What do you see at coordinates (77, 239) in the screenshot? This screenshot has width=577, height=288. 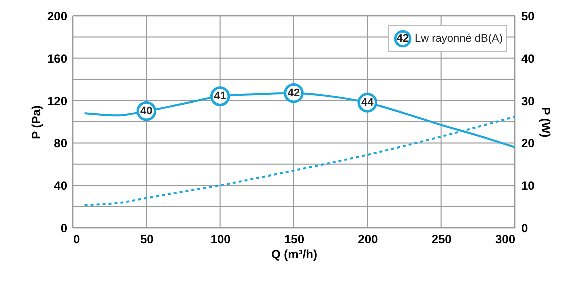 I see `x-tick-label: 0` at bounding box center [77, 239].